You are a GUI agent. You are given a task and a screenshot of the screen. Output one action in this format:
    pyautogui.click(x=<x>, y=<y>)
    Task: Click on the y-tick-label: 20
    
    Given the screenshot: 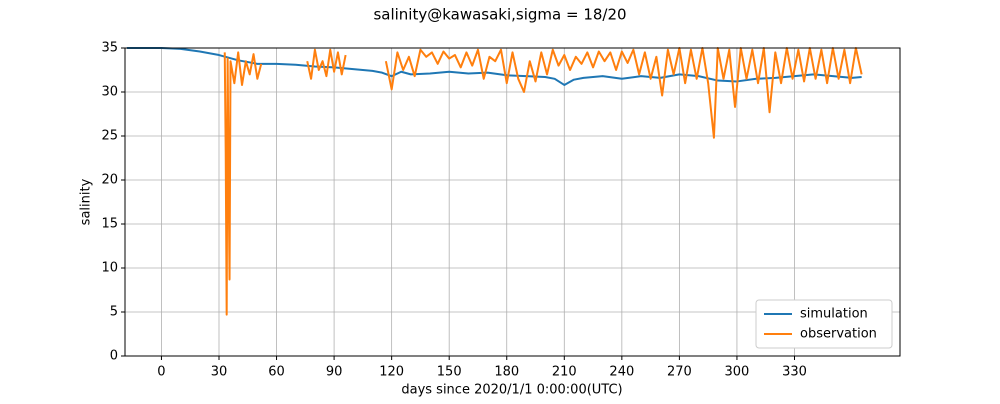 What is the action you would take?
    pyautogui.click(x=109, y=180)
    